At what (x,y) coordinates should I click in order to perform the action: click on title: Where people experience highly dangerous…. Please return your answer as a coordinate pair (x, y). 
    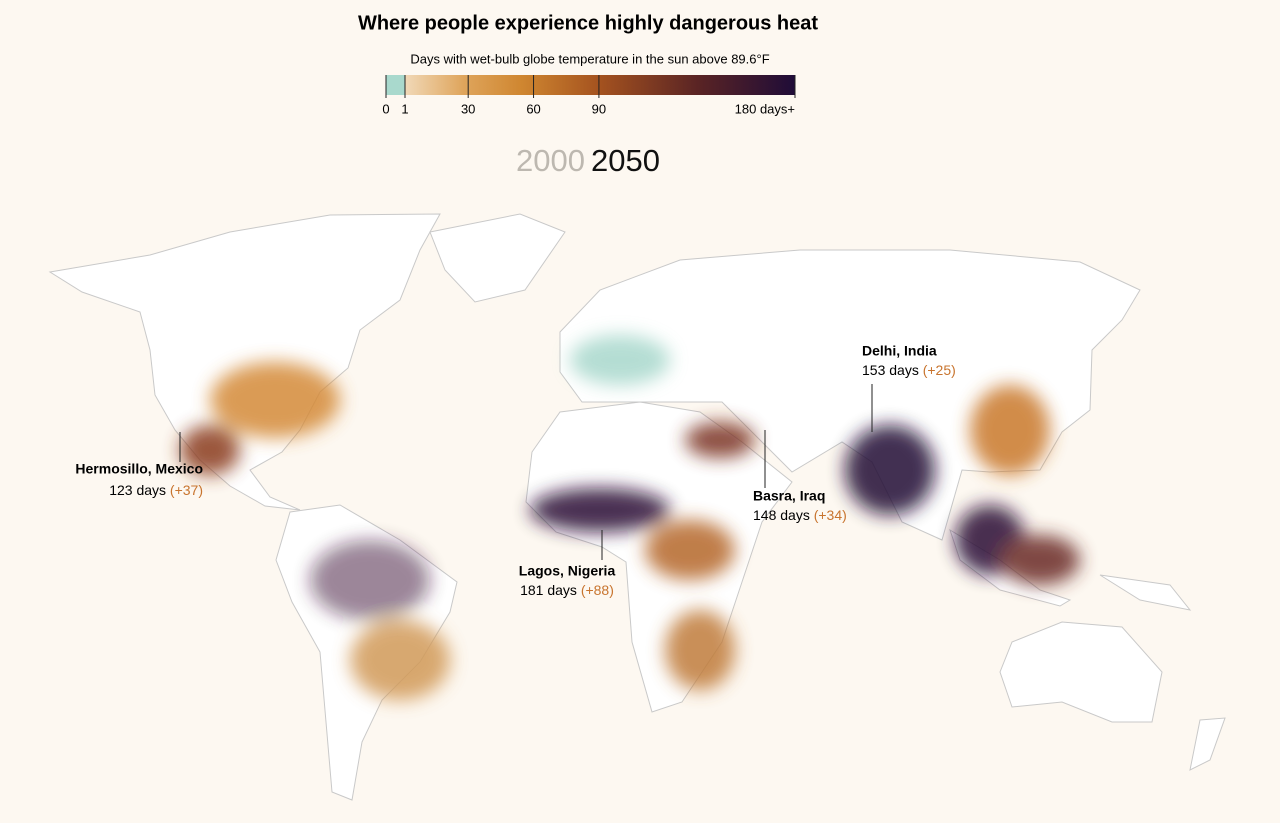
    Looking at the image, I should click on (588, 23).